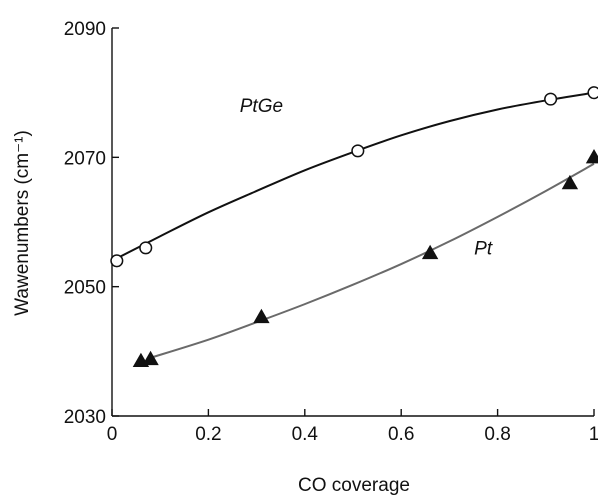 The image size is (598, 498). What do you see at coordinates (22, 223) in the screenshot?
I see `y-axis-title: Wawenumbers (cm⁻¹)` at bounding box center [22, 223].